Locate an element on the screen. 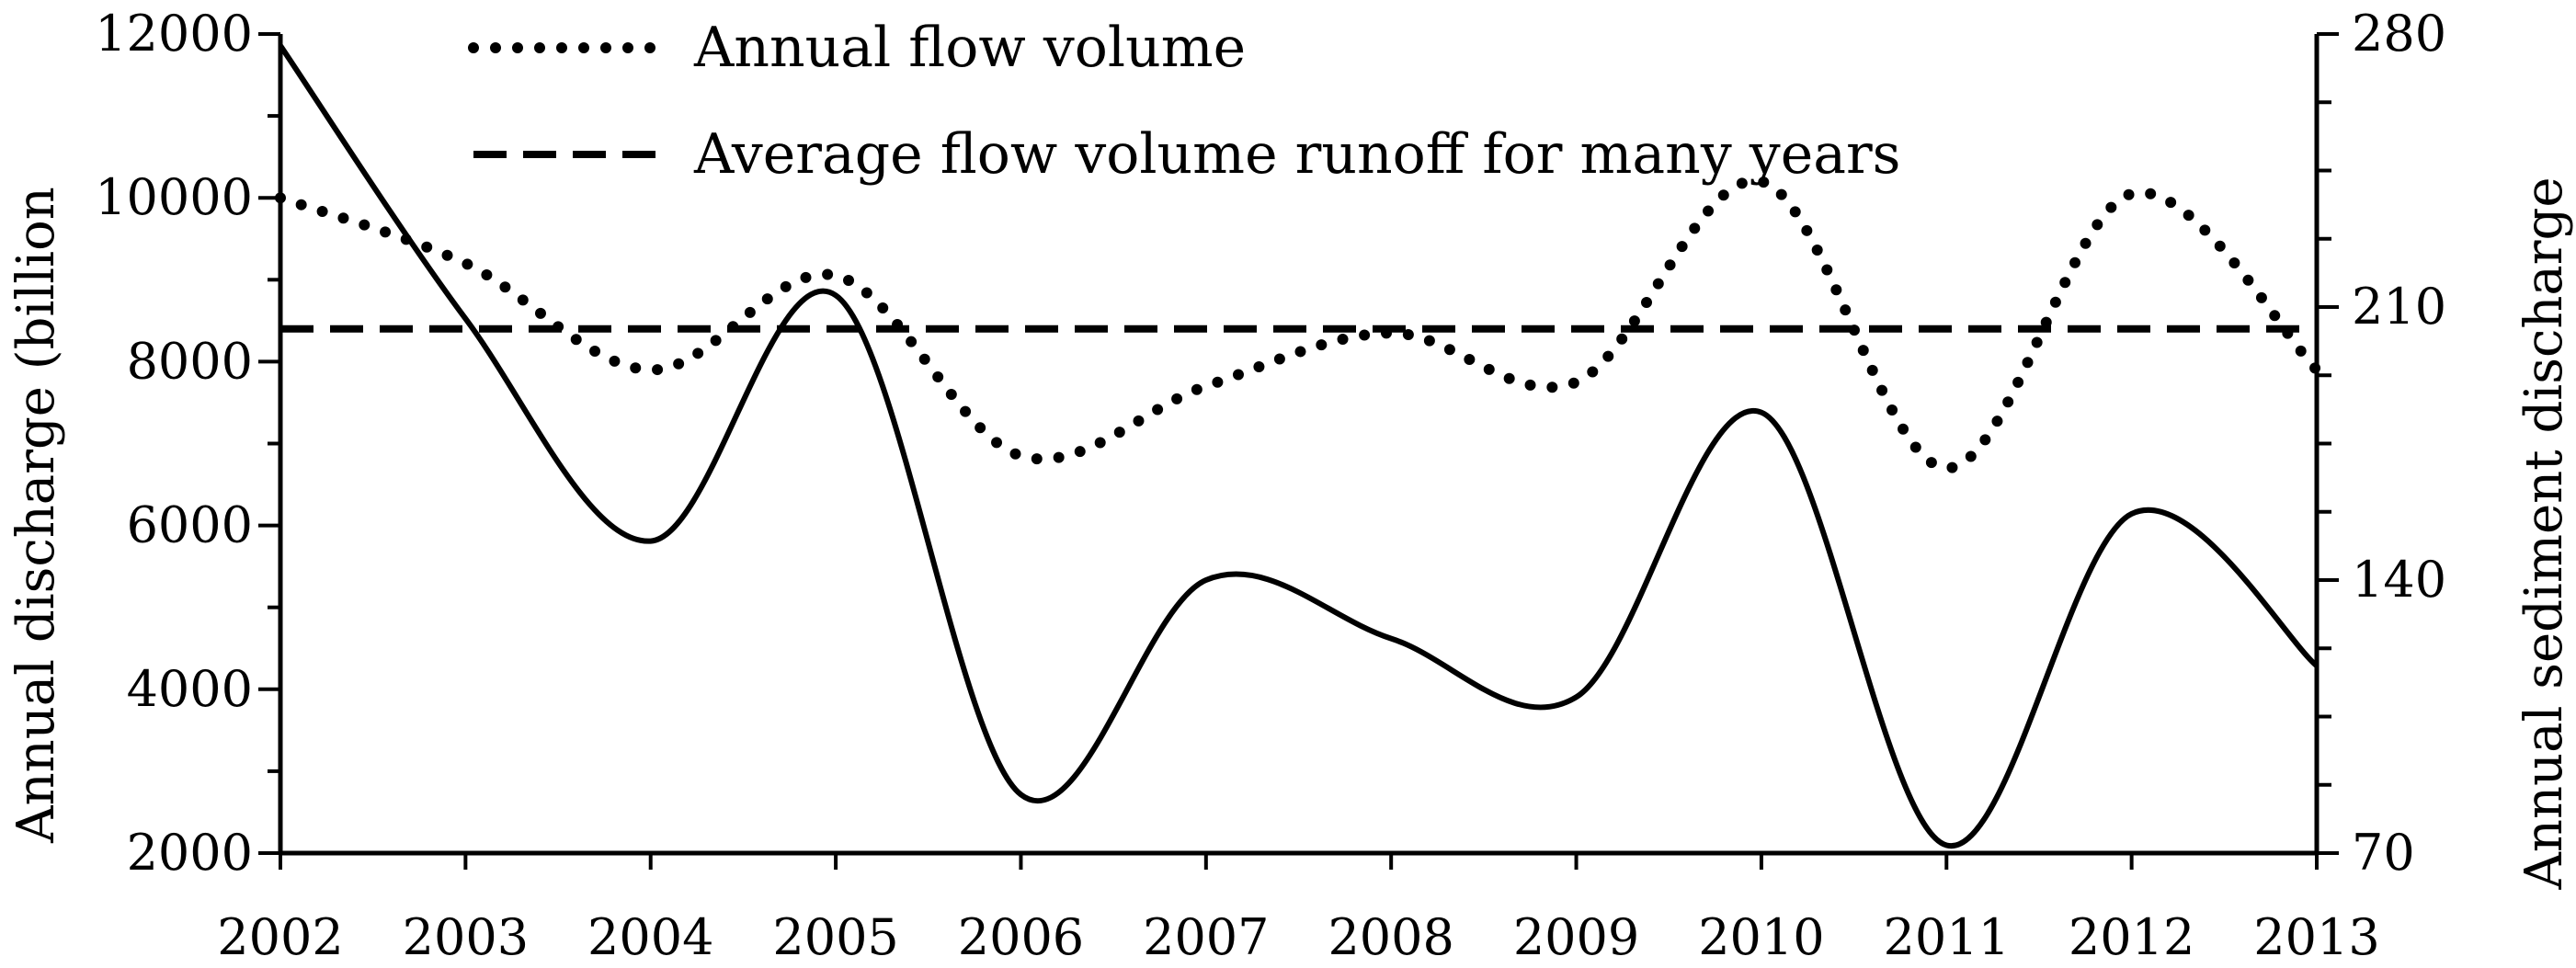  x-tick-label: 2013 is located at coordinates (2316, 937).